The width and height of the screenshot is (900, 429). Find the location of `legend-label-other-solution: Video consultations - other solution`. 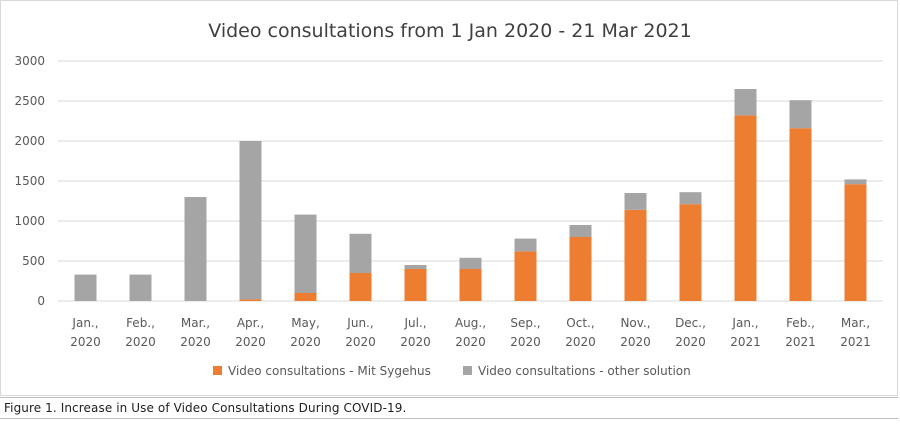

legend-label-other-solution: Video consultations - other solution is located at coordinates (584, 371).